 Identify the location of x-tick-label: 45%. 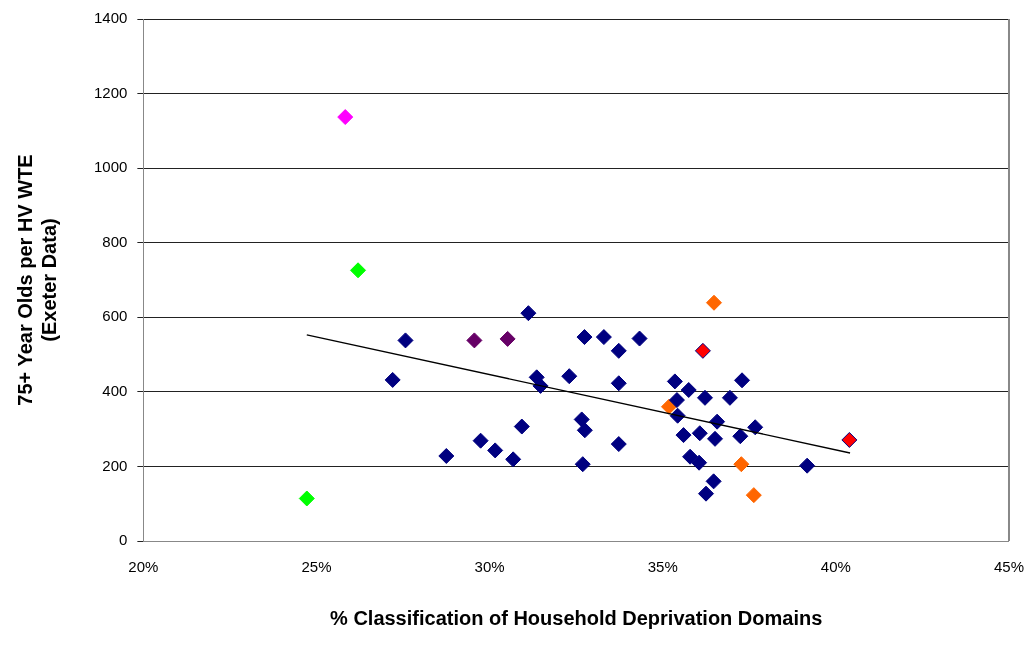
(1008, 567).